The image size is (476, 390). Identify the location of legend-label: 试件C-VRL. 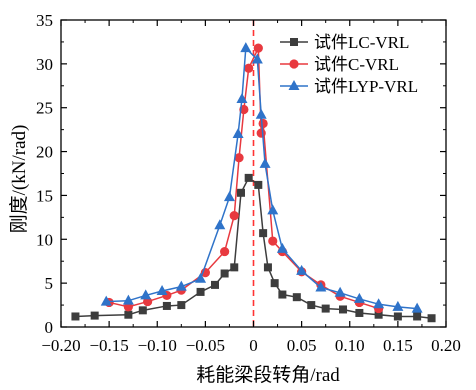
(356, 64).